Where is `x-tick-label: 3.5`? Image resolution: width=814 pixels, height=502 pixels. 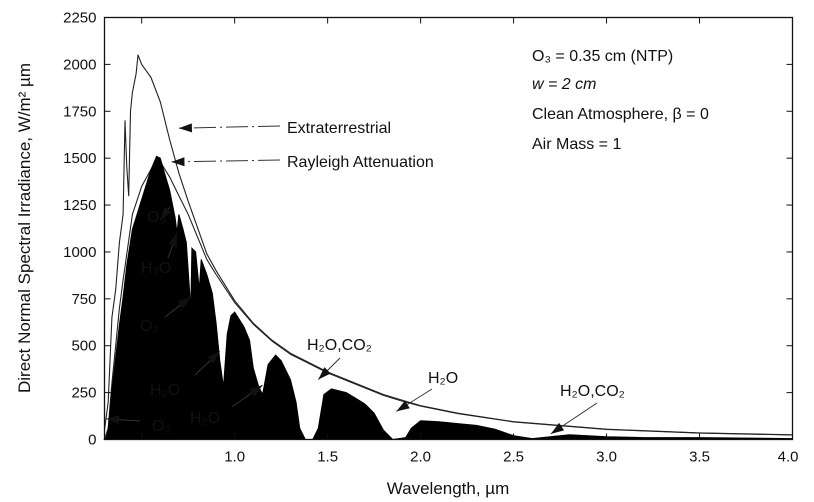
x-tick-label: 3.5 is located at coordinates (699, 457).